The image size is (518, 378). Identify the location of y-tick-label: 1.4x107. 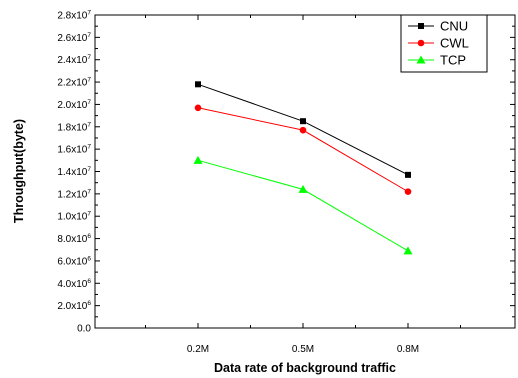
(74, 172).